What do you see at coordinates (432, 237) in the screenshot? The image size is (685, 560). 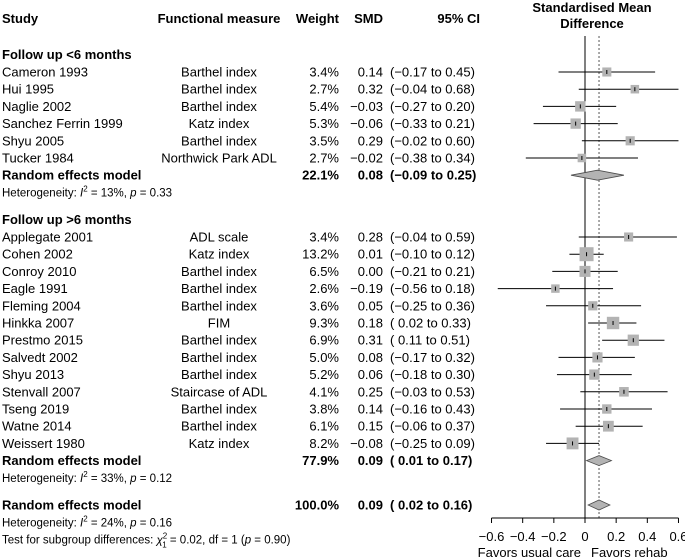 I see `study-row-1-0-ci: (−0.04 to 0.59)` at bounding box center [432, 237].